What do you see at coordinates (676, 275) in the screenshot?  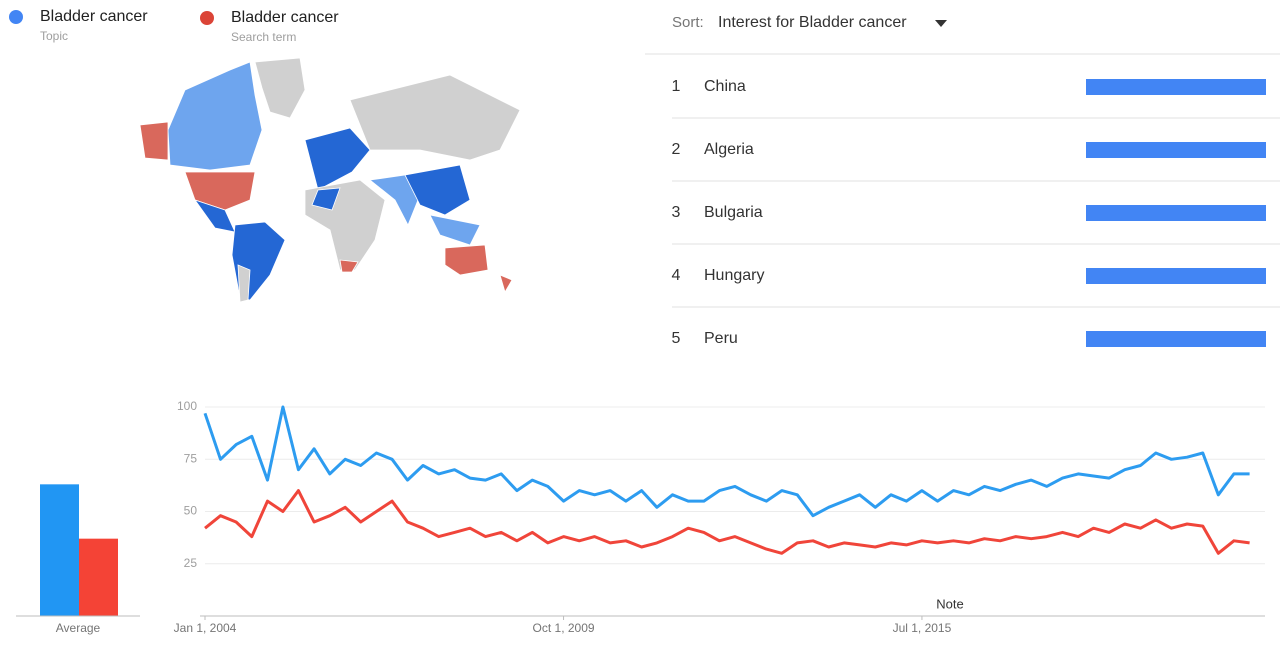 I see `rank: 4` at bounding box center [676, 275].